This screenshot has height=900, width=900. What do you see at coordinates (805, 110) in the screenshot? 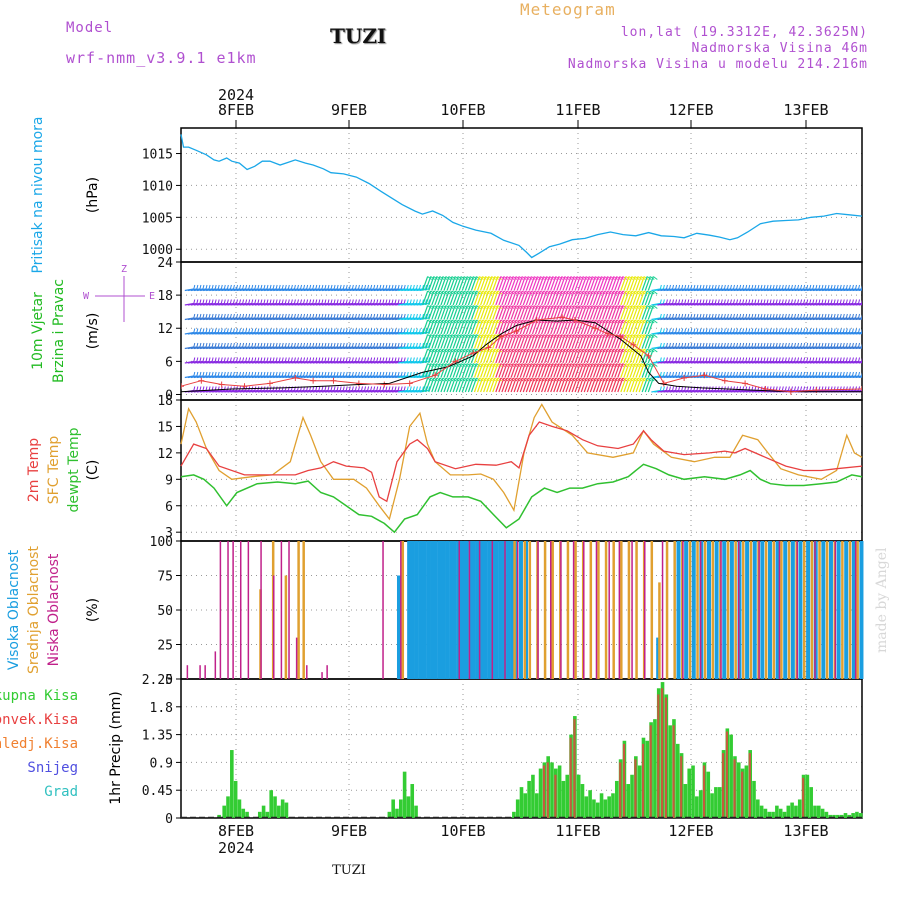
I see `x-tick-label-top: 13FEB` at bounding box center [805, 110].